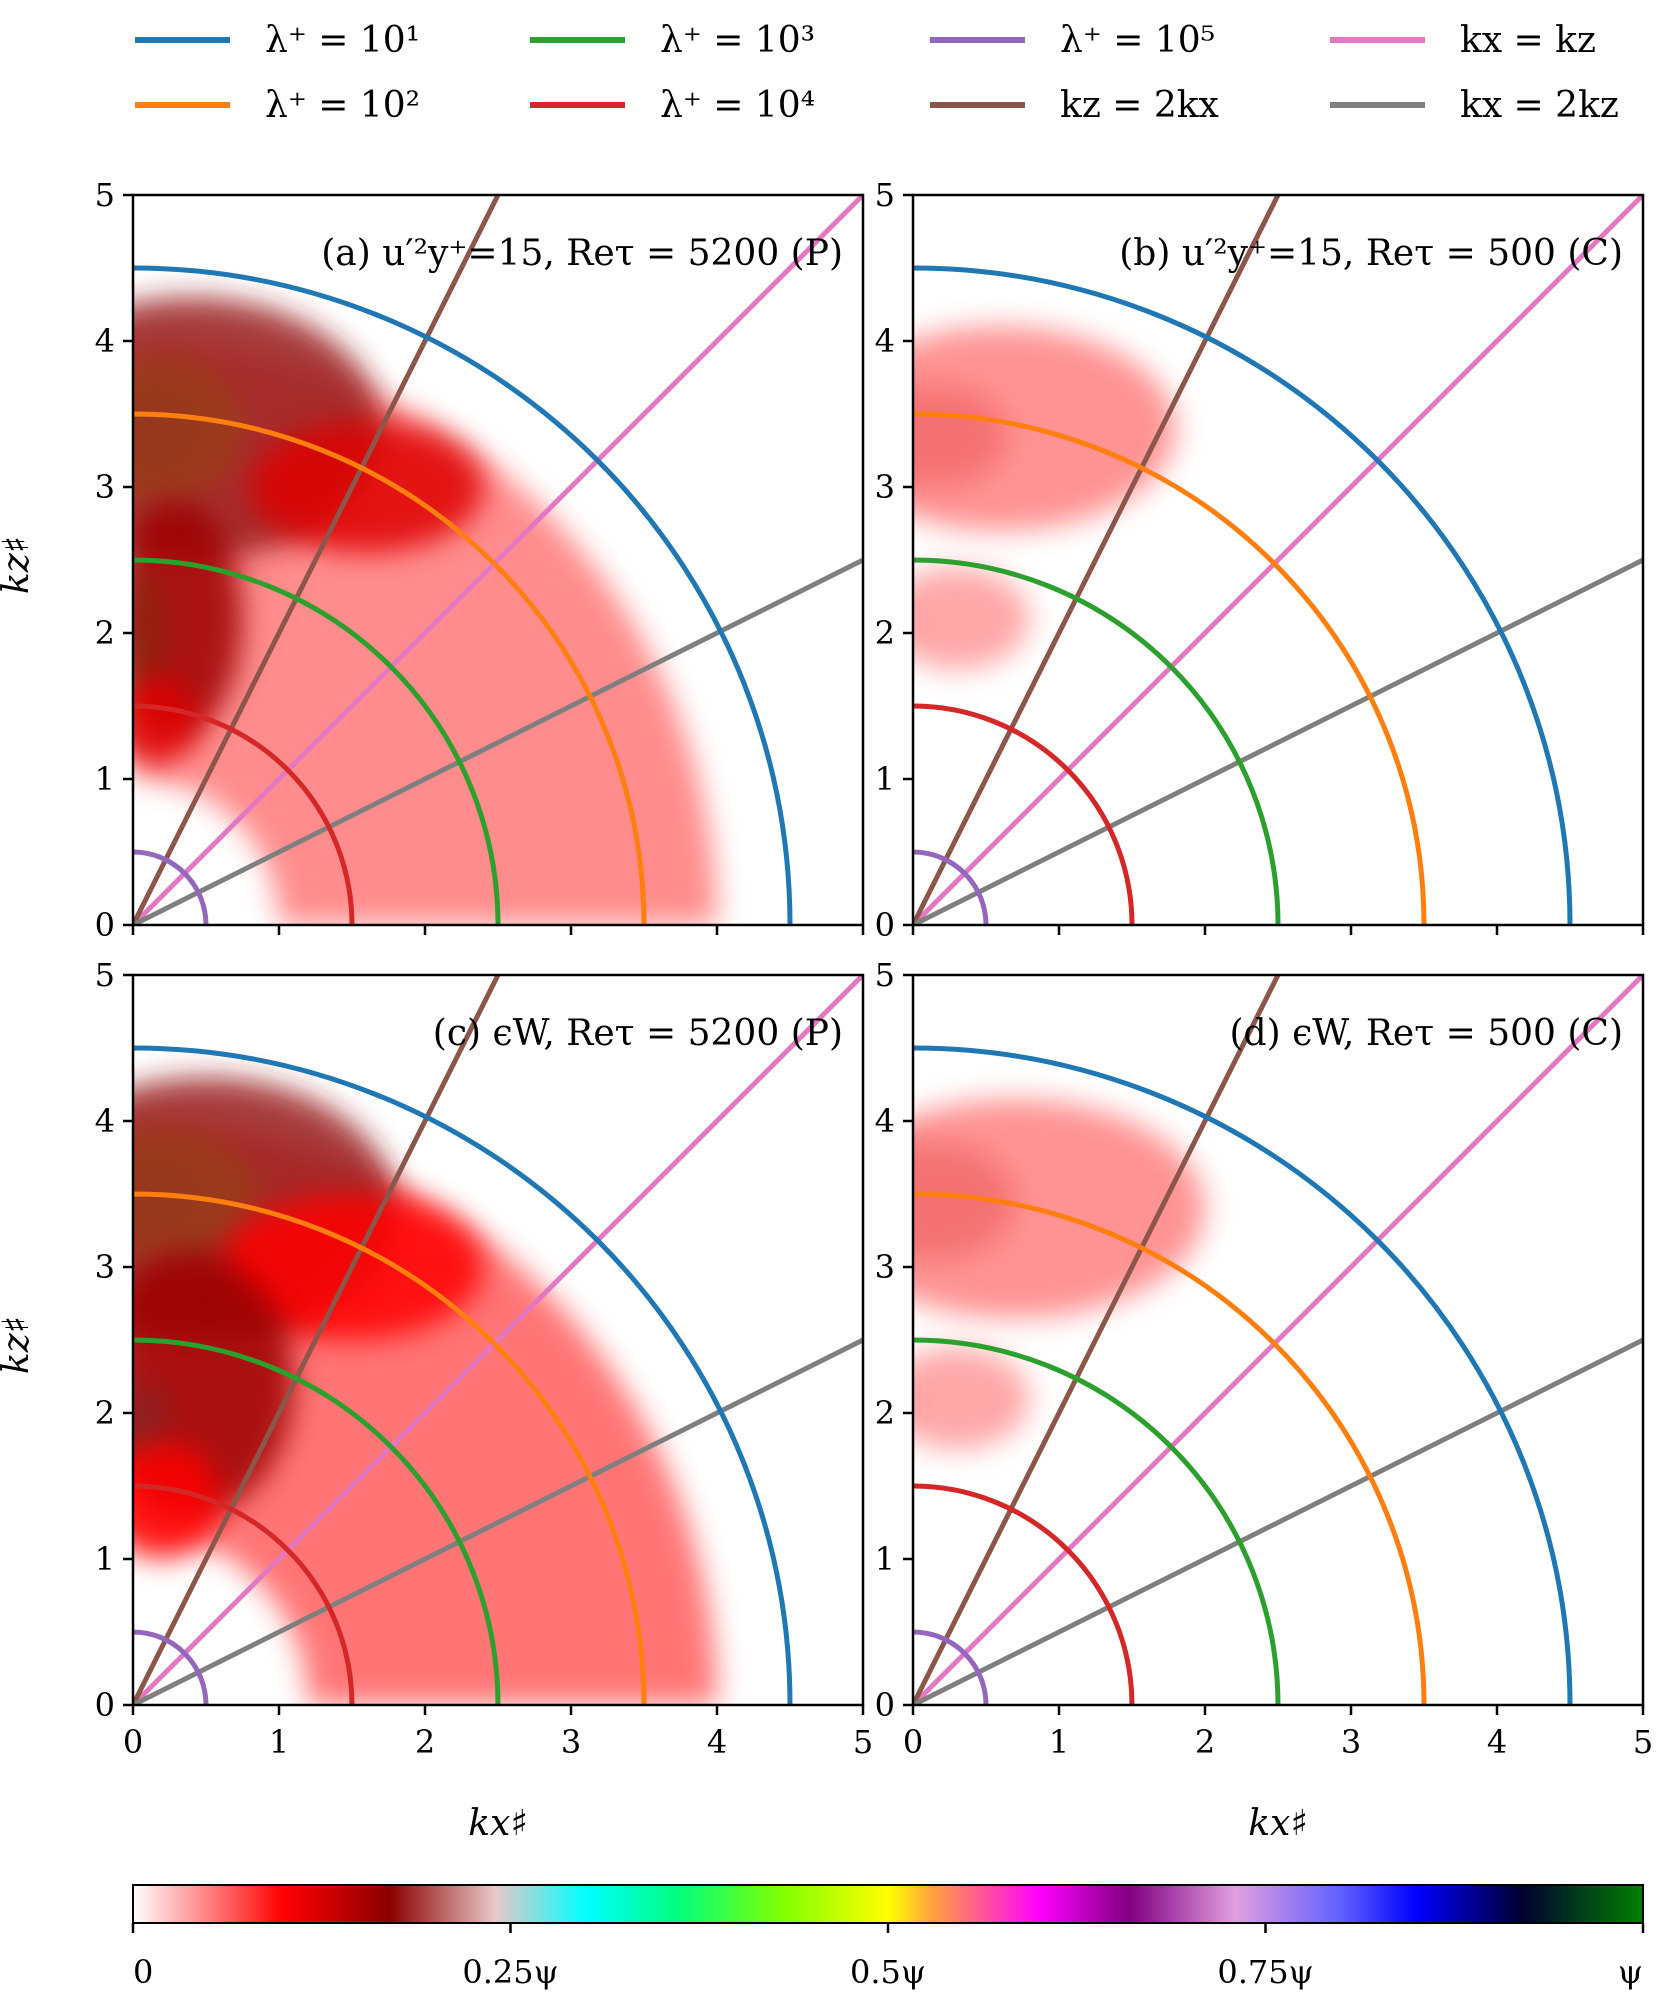  What do you see at coordinates (888, 1904) in the screenshot?
I see `colorbar-gradient` at bounding box center [888, 1904].